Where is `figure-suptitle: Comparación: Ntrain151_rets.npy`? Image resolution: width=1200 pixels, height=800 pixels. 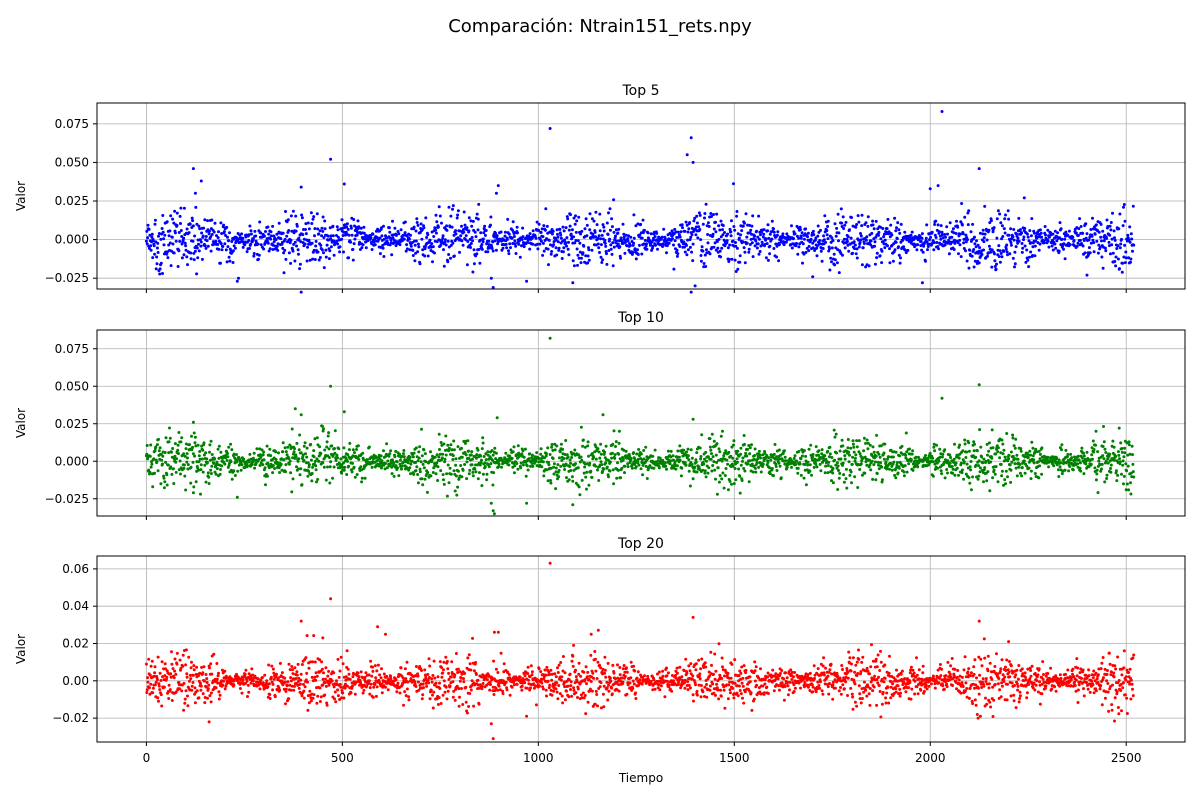
figure-suptitle: Comparación: Ntrain151_rets.npy is located at coordinates (600, 26).